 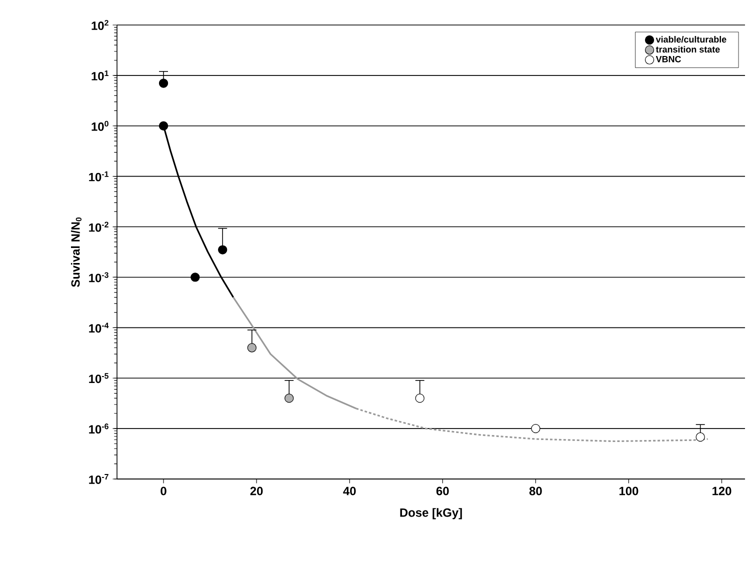 I want to click on y-tick-label: 10$^{-4}$, so click(x=99, y=327).